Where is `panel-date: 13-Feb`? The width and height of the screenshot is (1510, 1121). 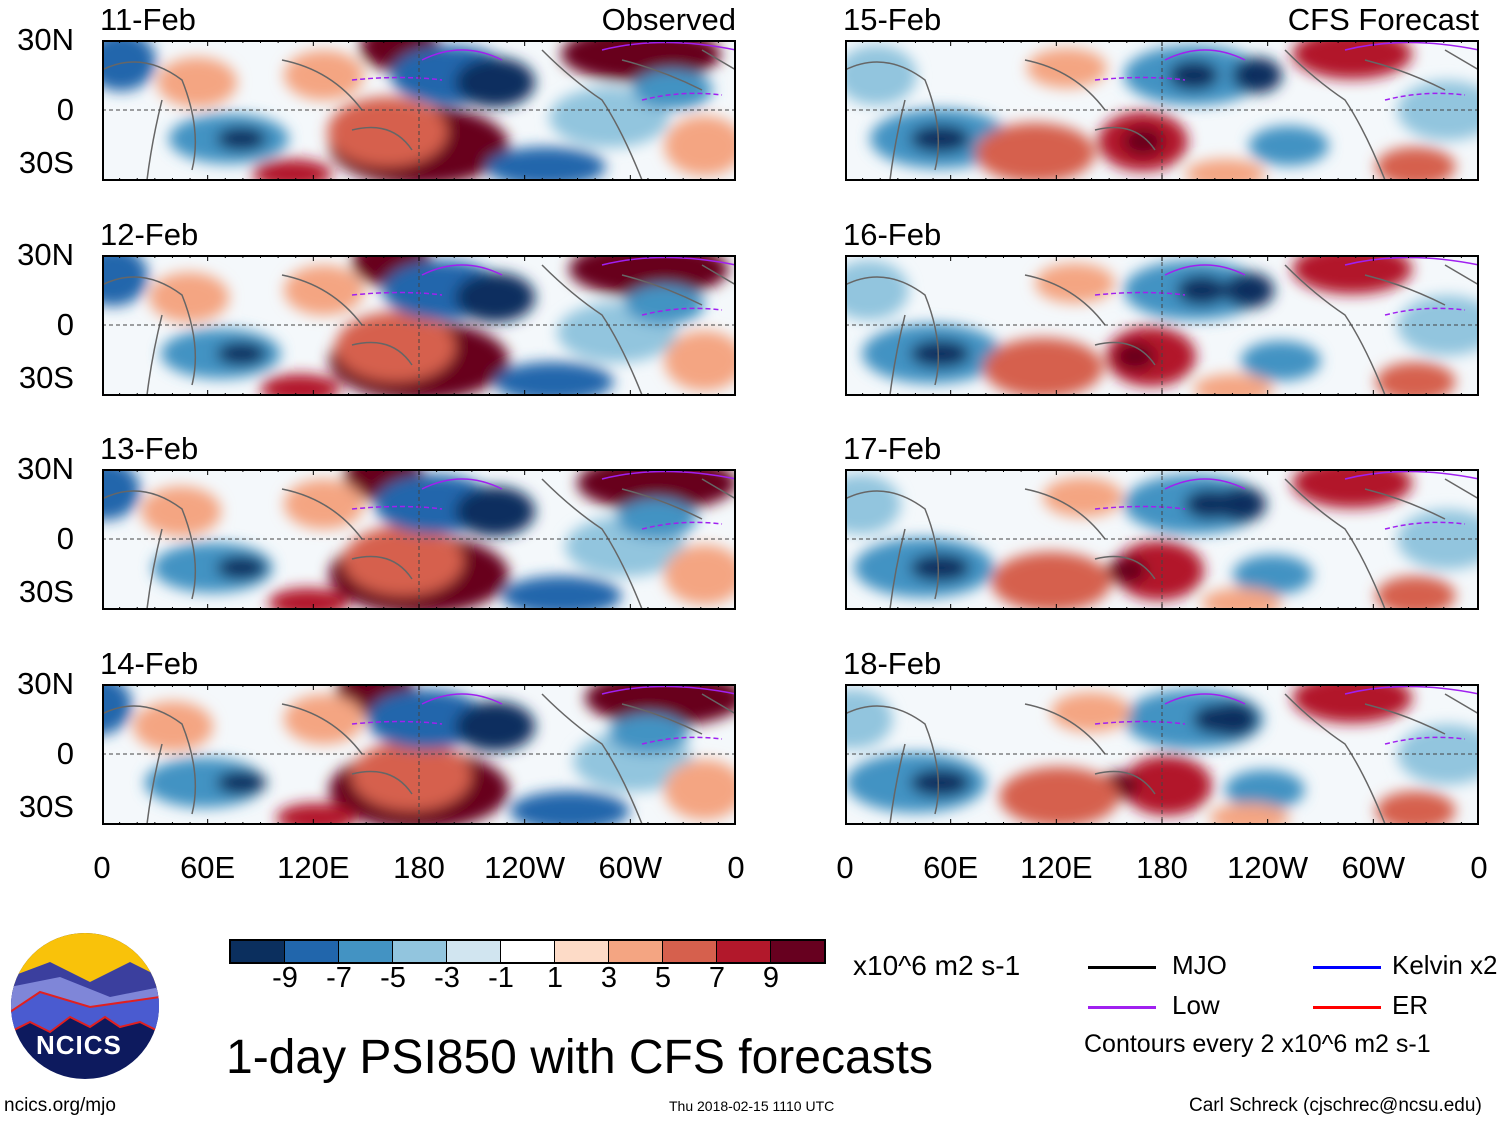 panel-date: 13-Feb is located at coordinates (149, 448).